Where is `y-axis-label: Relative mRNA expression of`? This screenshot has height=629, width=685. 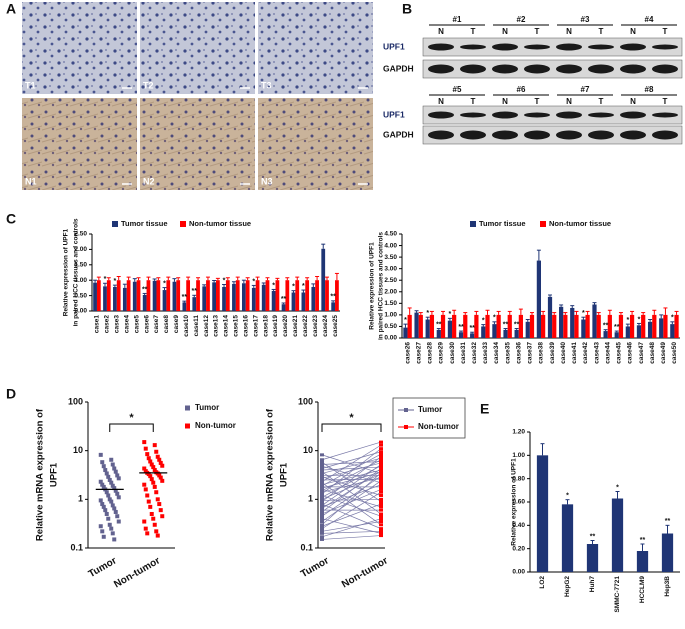 y-axis-label: Relative mRNA expression of is located at coordinates (270, 474).